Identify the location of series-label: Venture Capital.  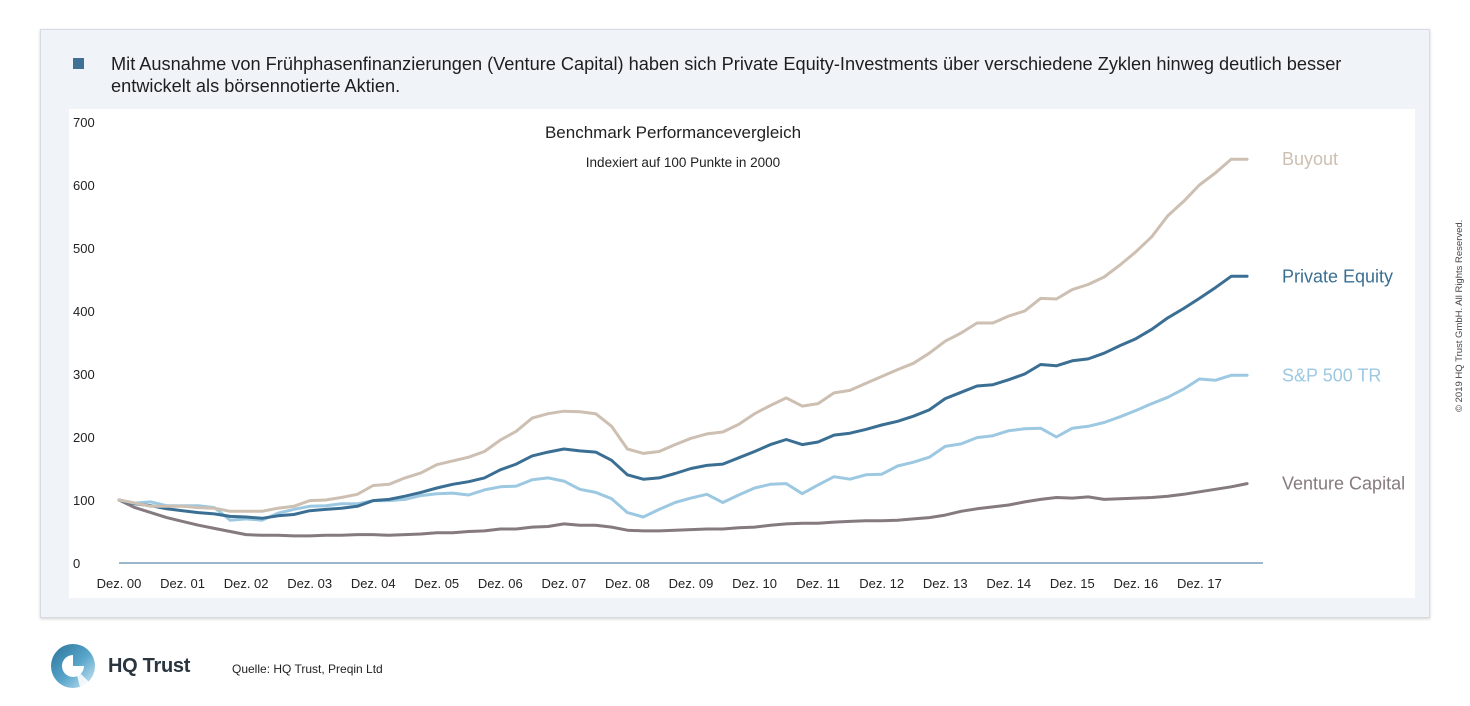
(1343, 484).